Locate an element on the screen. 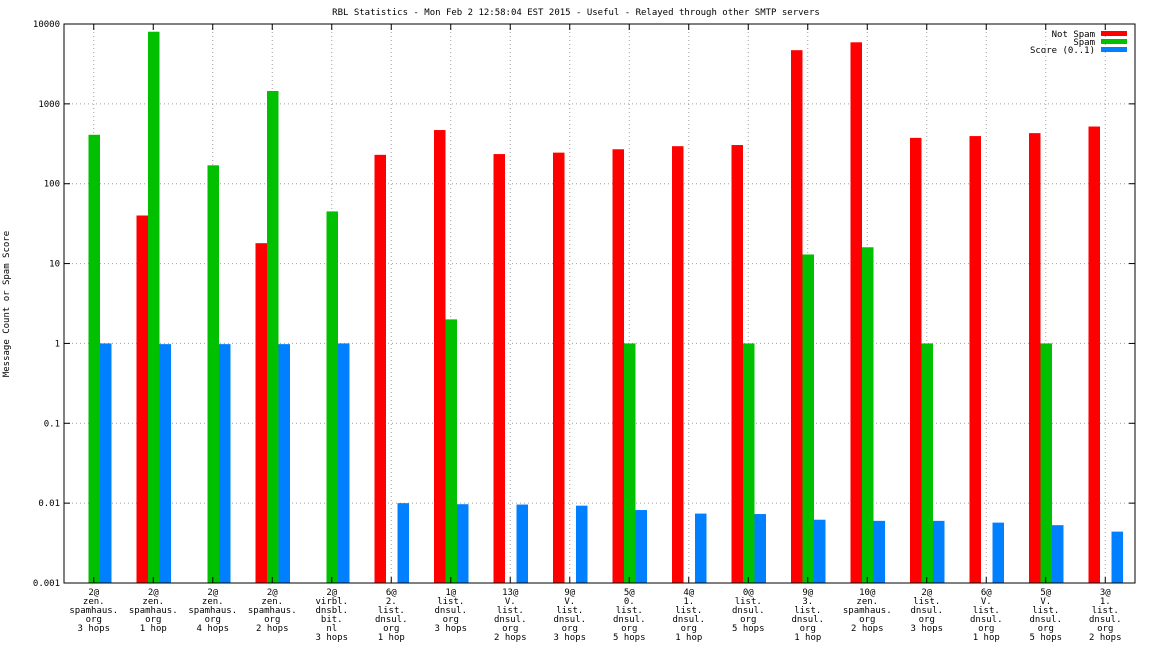 The width and height of the screenshot is (1152, 648). x-tick-label: 3. is located at coordinates (807, 602).